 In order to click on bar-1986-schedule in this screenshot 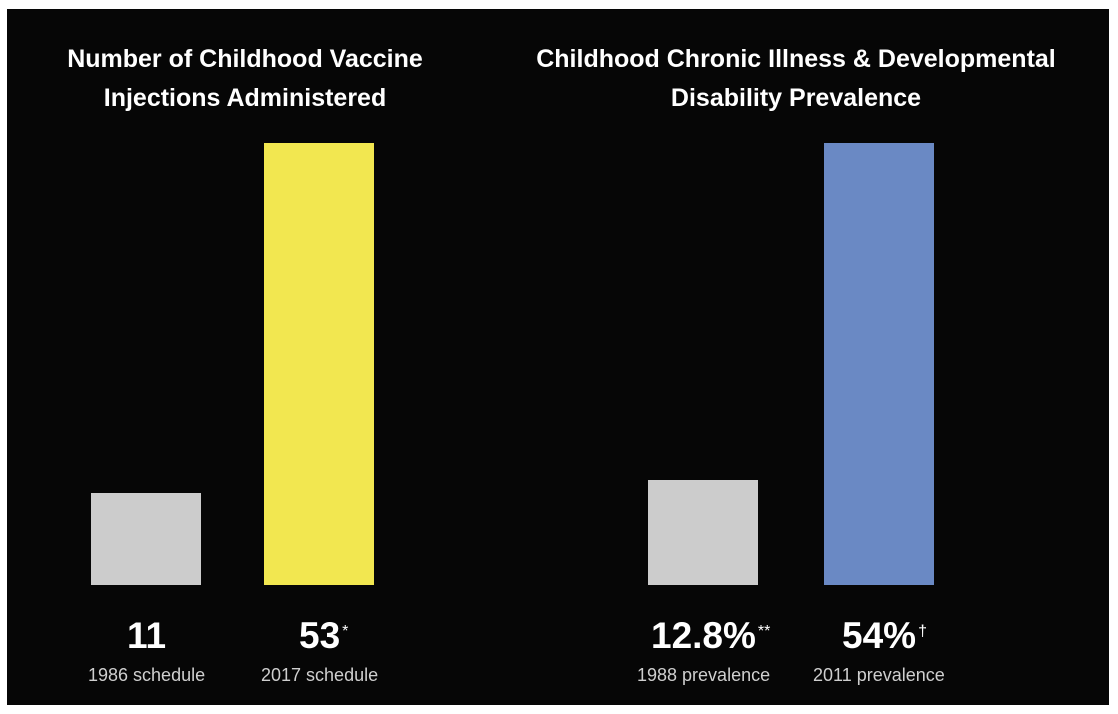, I will do `click(146, 539)`.